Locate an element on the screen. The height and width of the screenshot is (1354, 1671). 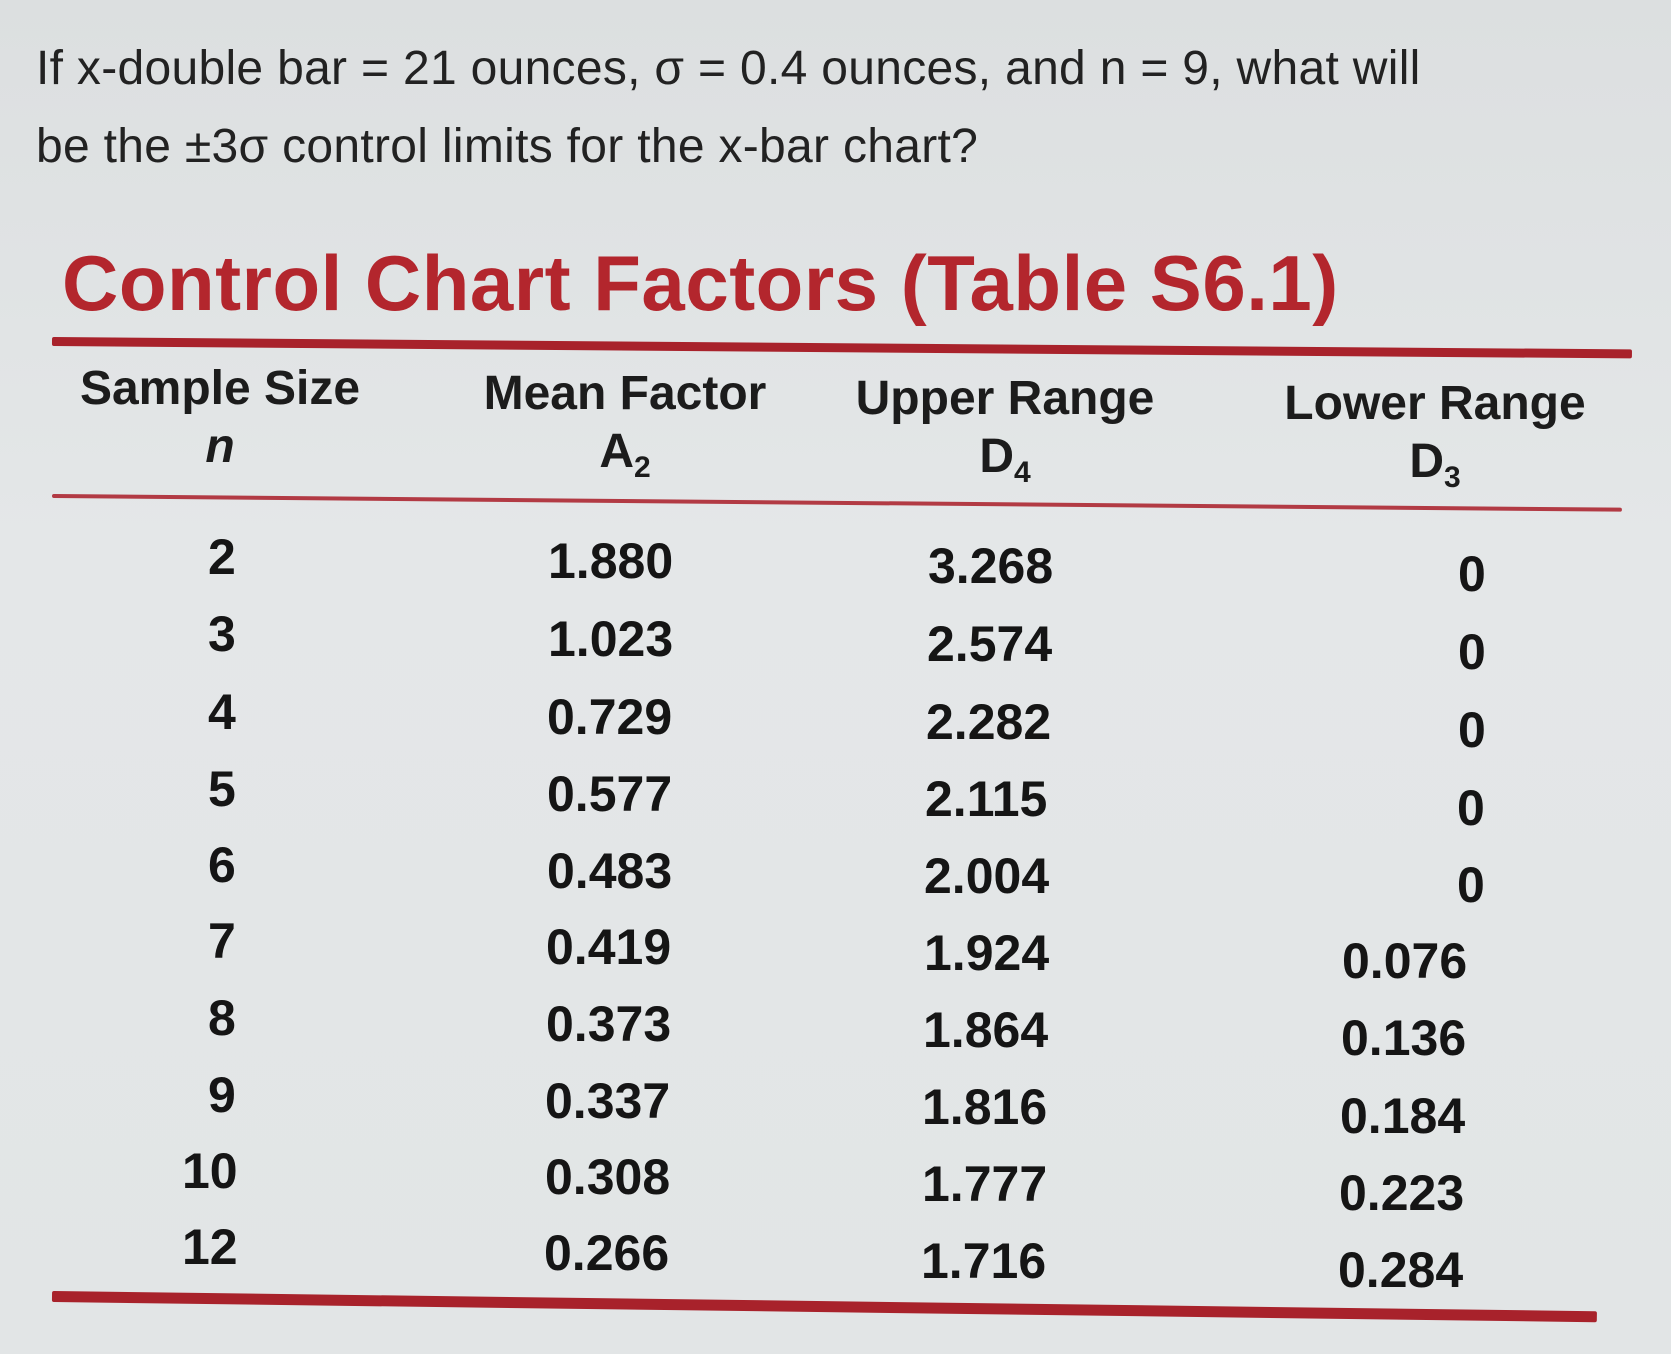
cell-d3: 0.136 is located at coordinates (1404, 1038).